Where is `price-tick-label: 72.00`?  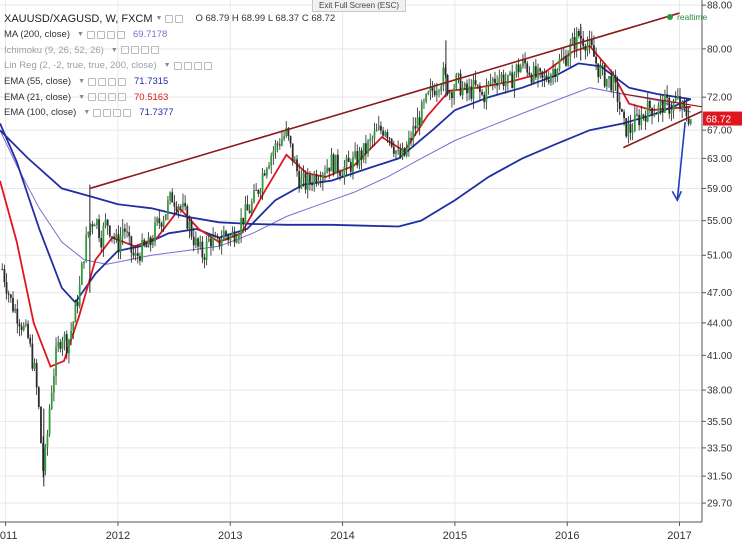 price-tick-label: 72.00 is located at coordinates (719, 98).